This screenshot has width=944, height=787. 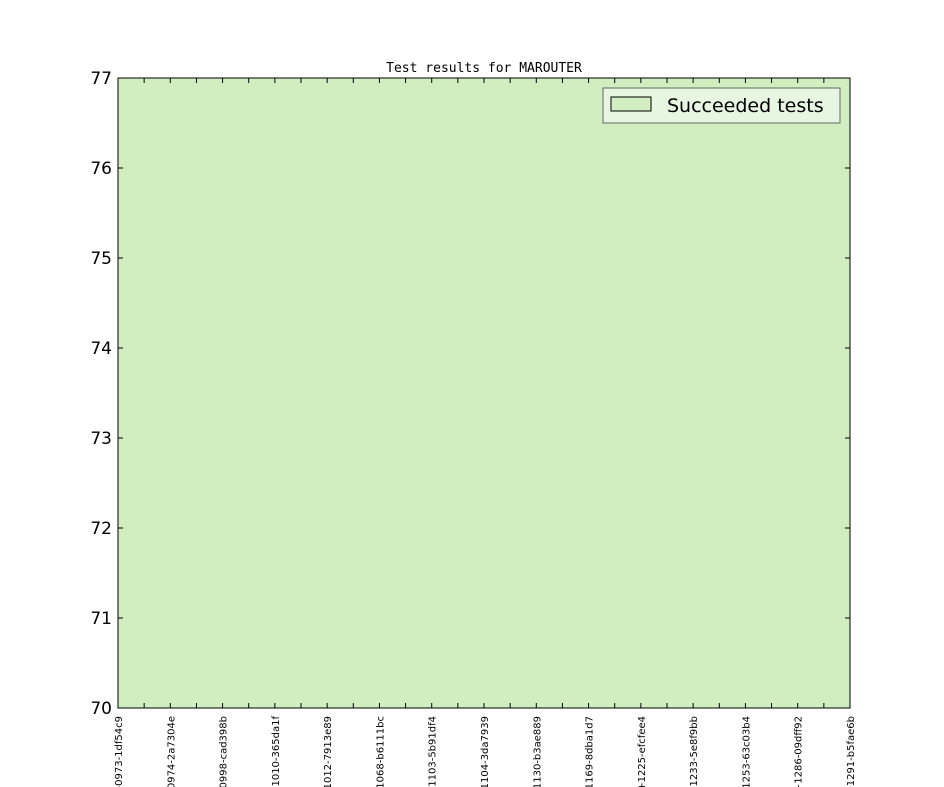 I want to click on y-tick-label: 73, so click(x=101, y=439).